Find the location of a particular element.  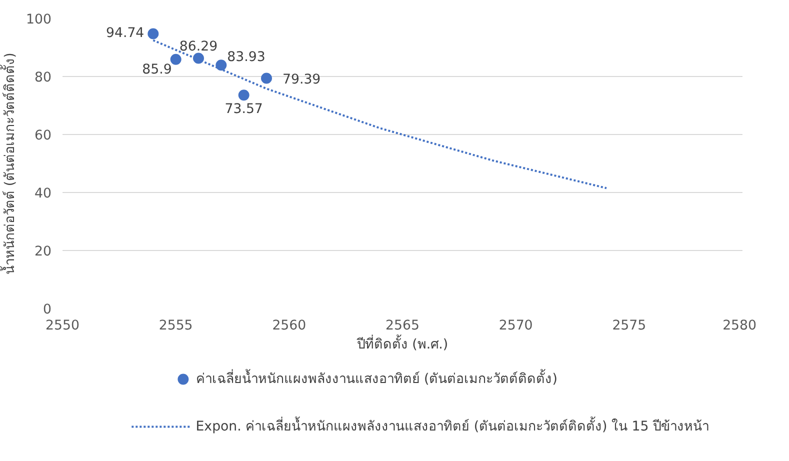

y-tick-label: 80 is located at coordinates (43, 78).